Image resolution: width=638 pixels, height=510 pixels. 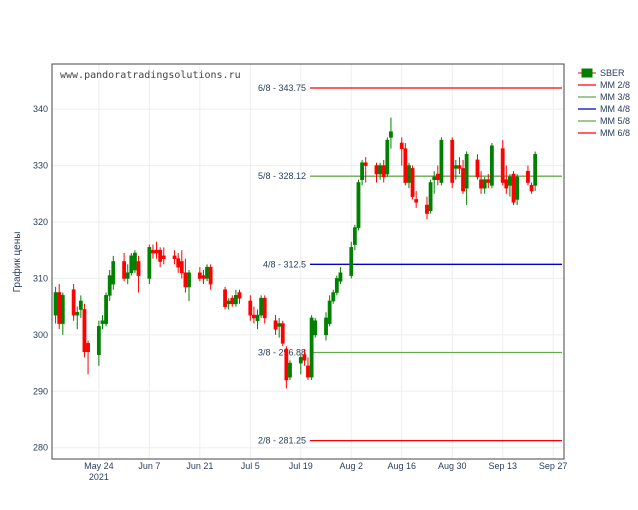 What do you see at coordinates (612, 73) in the screenshot?
I see `legend-label: SBER` at bounding box center [612, 73].